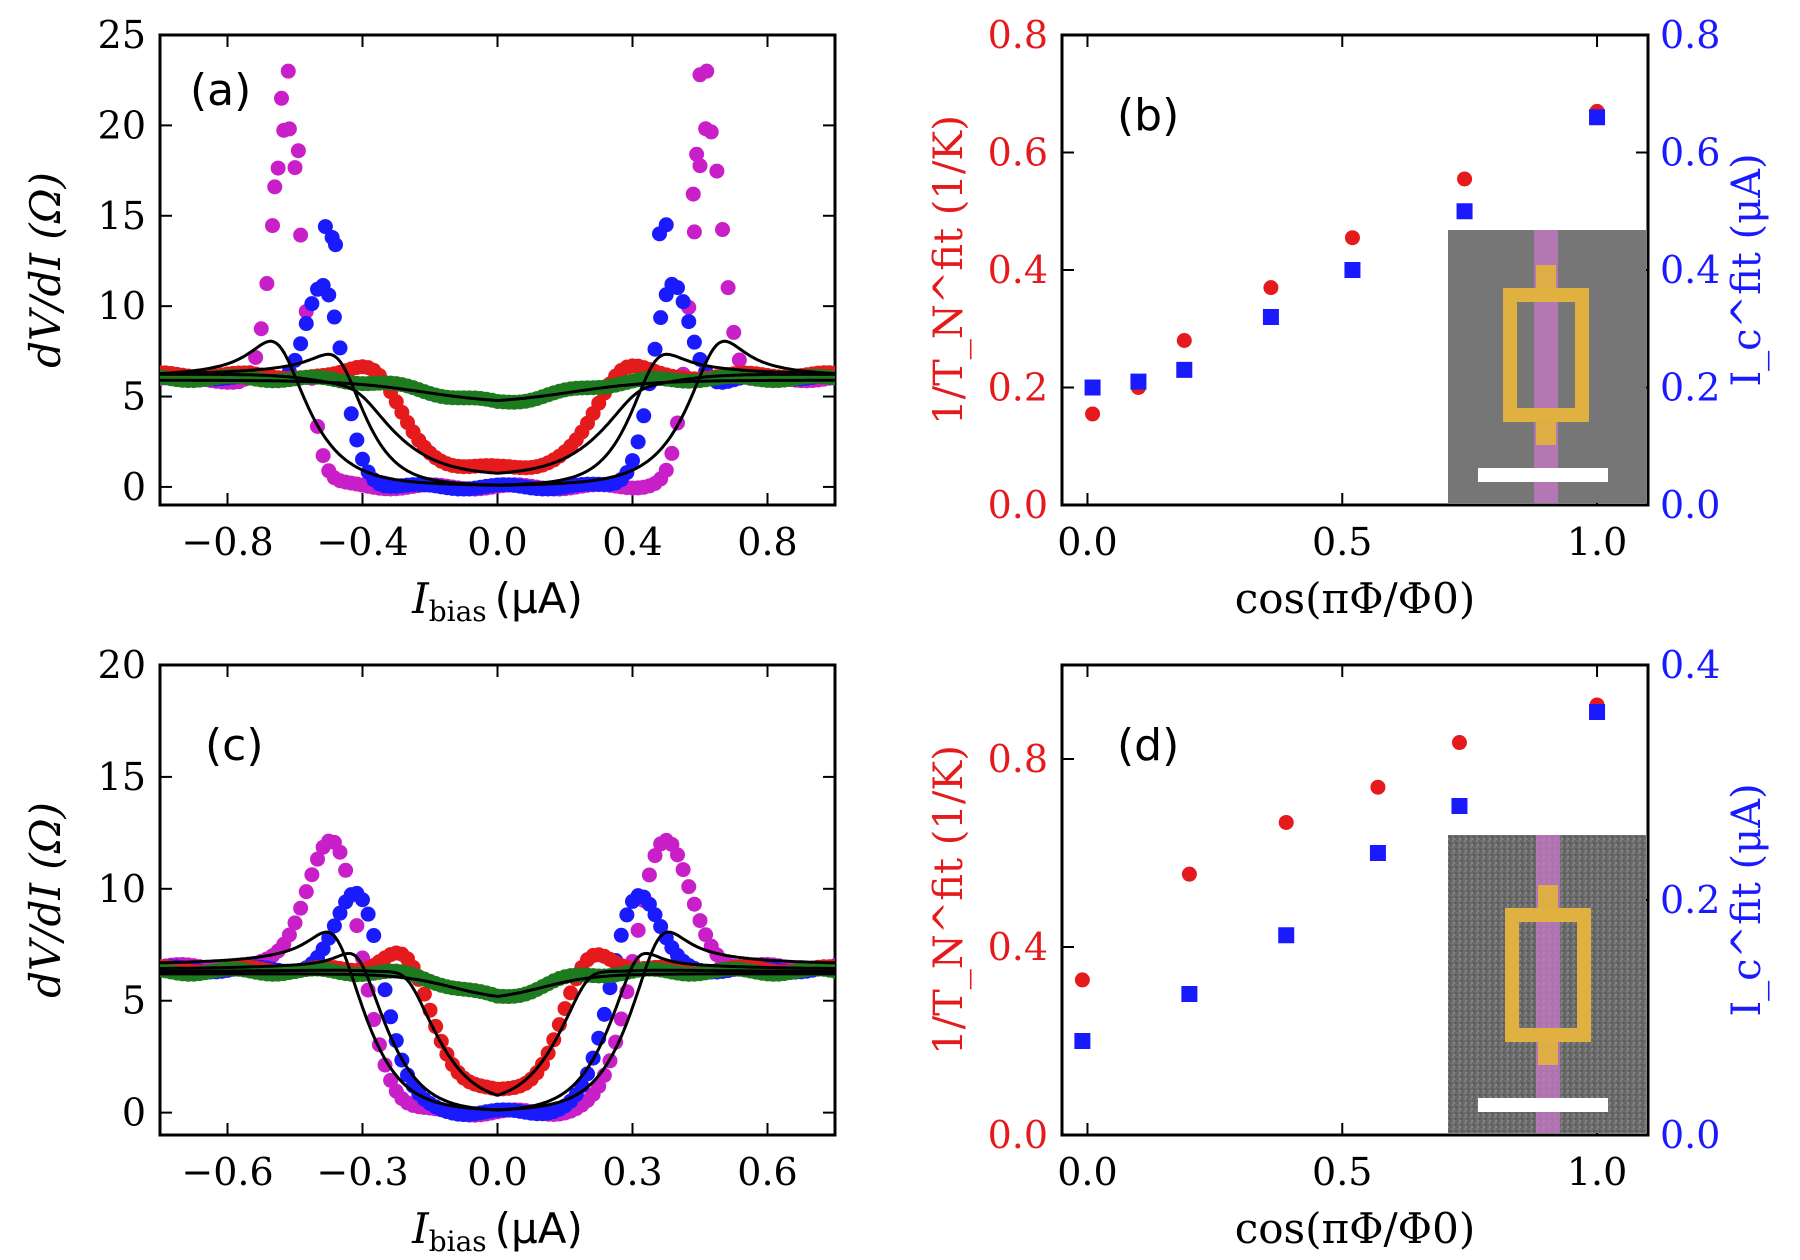 The width and height of the screenshot is (1800, 1260). What do you see at coordinates (420, 598) in the screenshot?
I see `x-label-main: I` at bounding box center [420, 598].